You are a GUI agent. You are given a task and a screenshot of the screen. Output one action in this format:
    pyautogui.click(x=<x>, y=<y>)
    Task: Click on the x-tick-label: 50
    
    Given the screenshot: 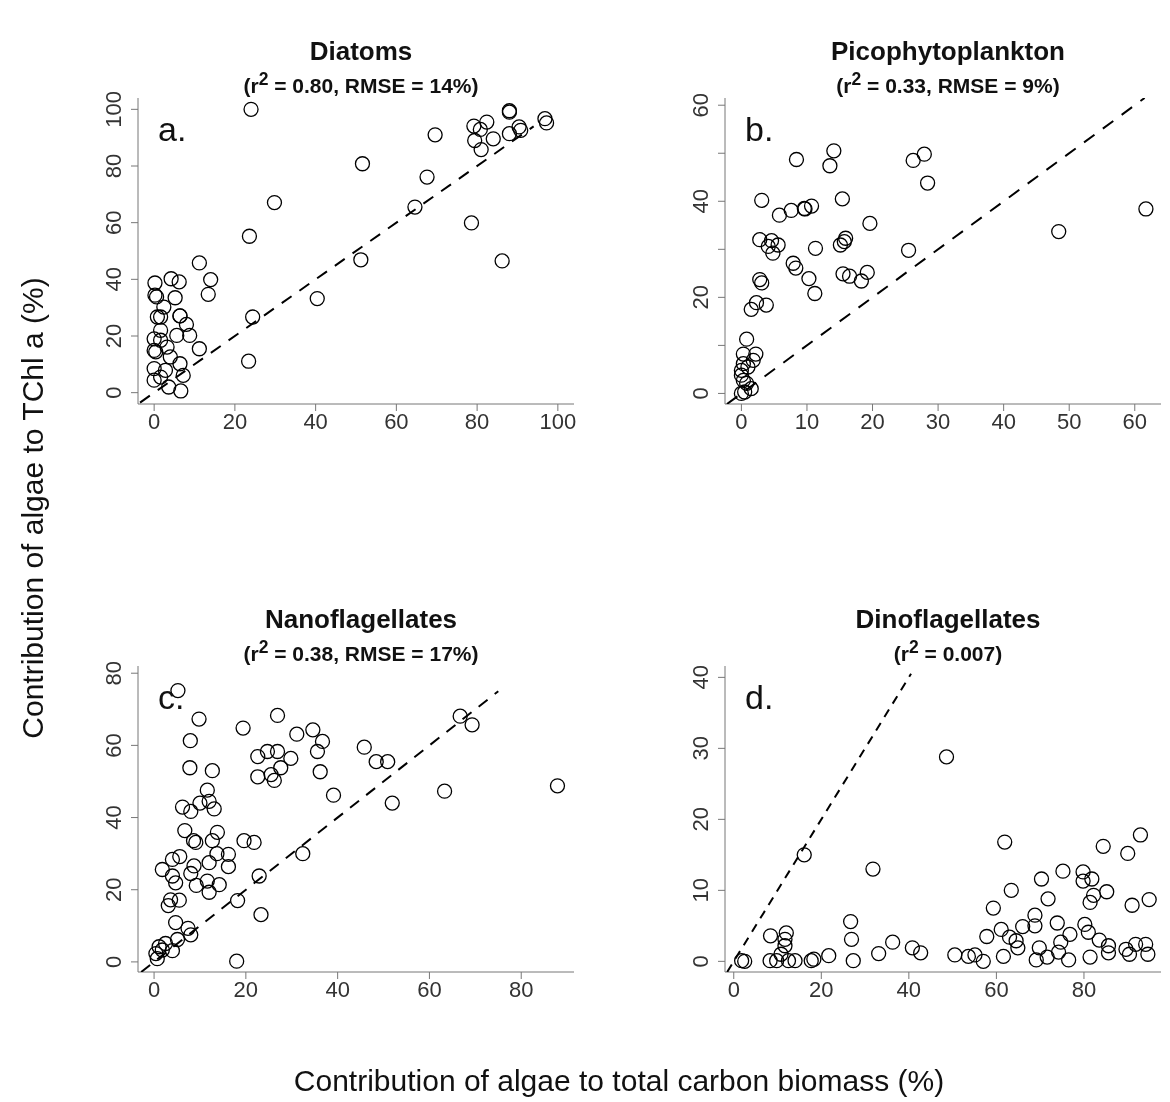 What is the action you would take?
    pyautogui.click(x=1069, y=421)
    